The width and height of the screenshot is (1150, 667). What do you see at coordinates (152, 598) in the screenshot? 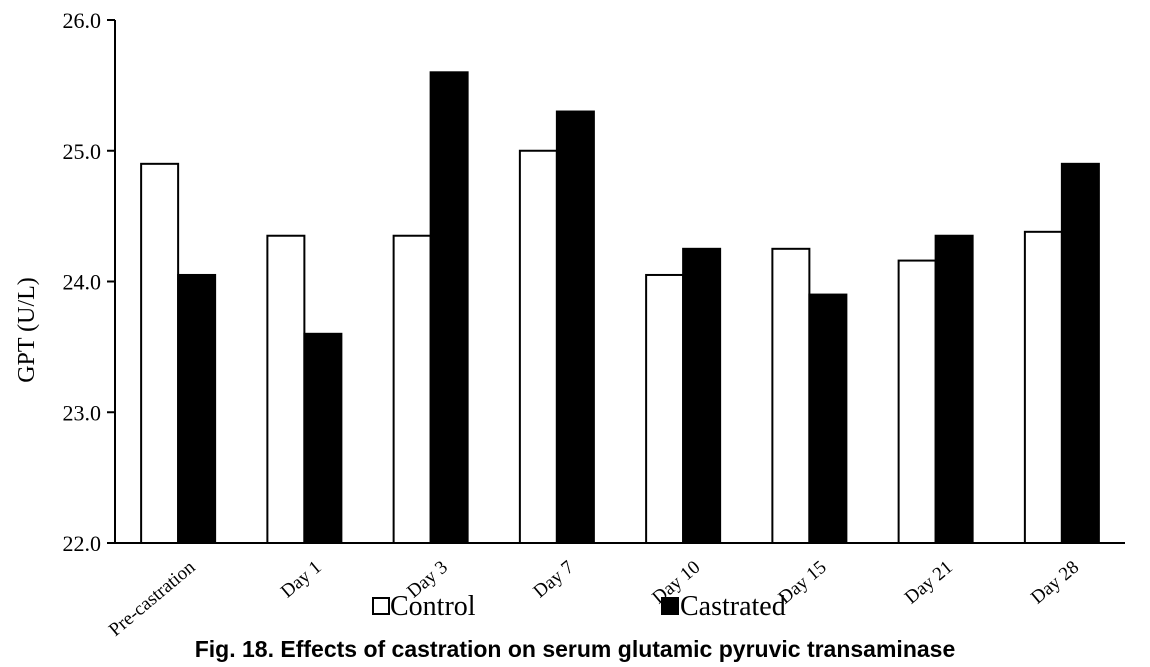
I see `x-tick-label: Pre-castration` at bounding box center [152, 598].